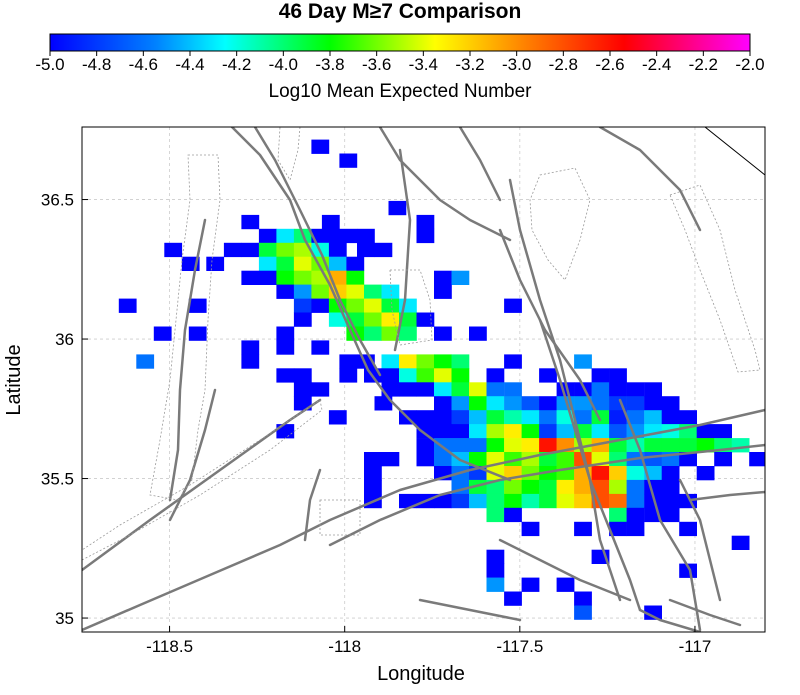  Describe the element at coordinates (421, 674) in the screenshot. I see `x-axis-label: Longitude` at that location.